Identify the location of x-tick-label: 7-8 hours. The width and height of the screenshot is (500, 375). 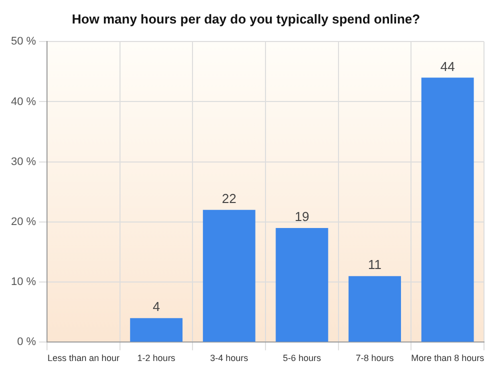
(375, 358).